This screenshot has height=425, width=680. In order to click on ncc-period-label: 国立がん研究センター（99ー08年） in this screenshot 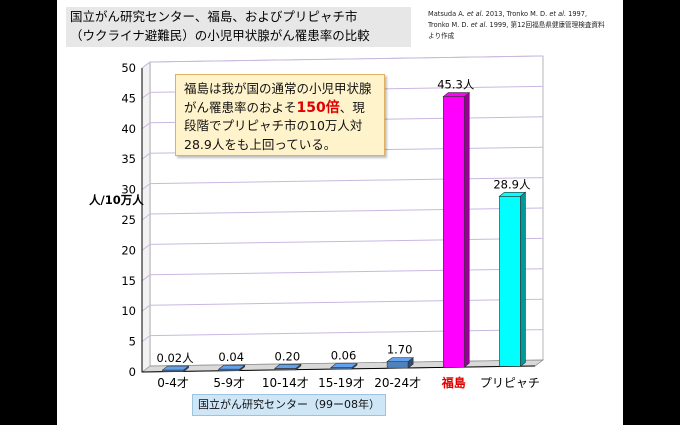, I will do `click(289, 405)`.